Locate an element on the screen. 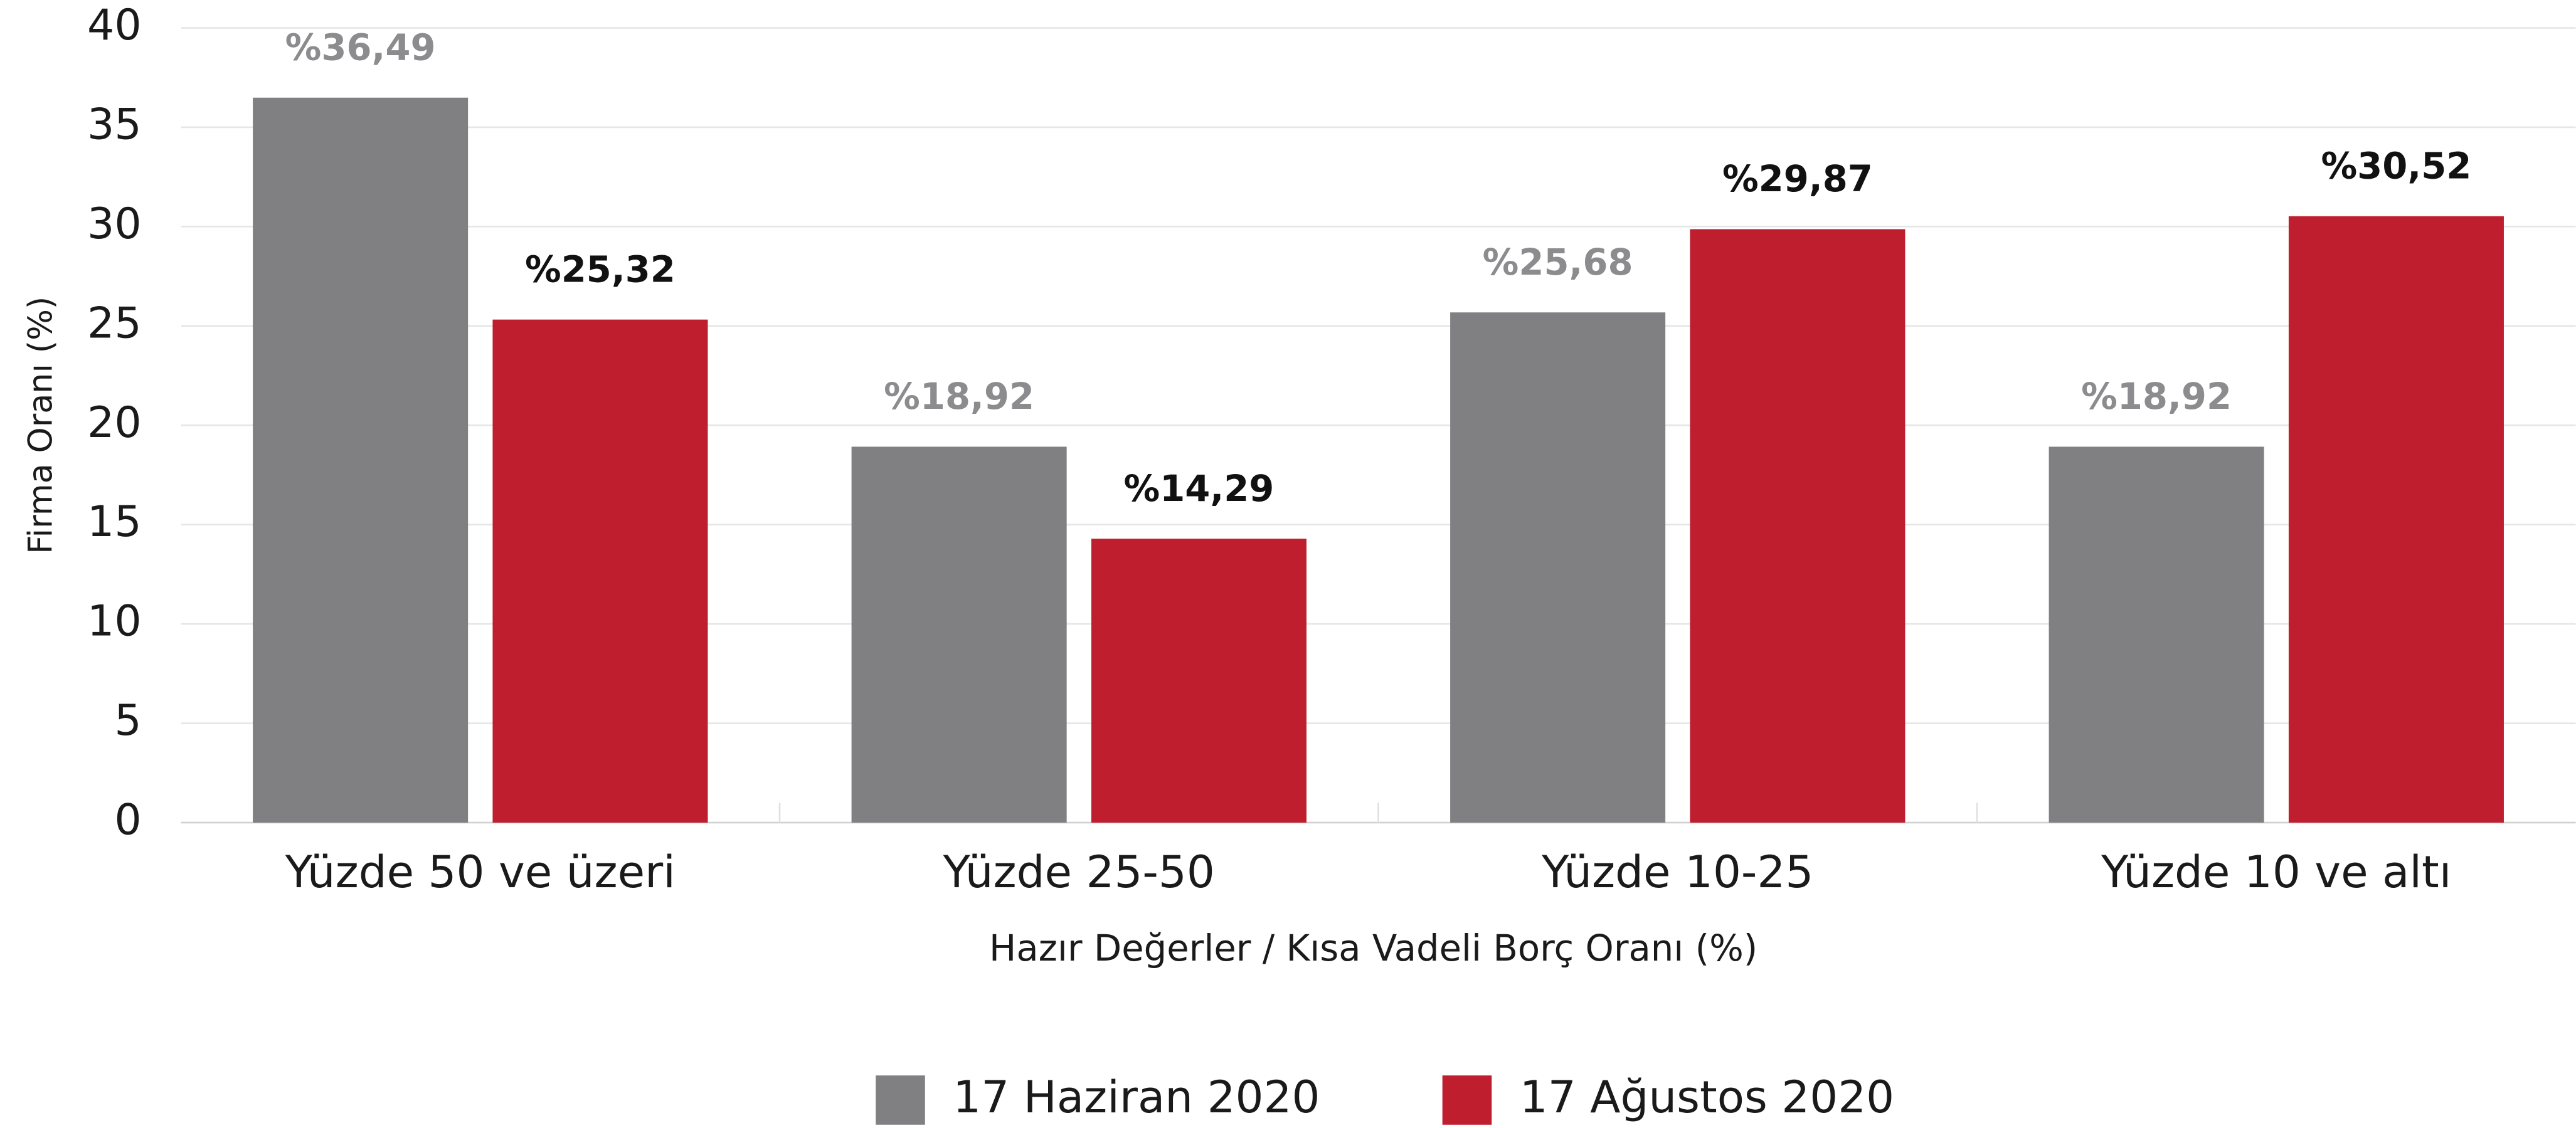  x-tick-label: Yüzde 10 ve altı is located at coordinates (2276, 872).